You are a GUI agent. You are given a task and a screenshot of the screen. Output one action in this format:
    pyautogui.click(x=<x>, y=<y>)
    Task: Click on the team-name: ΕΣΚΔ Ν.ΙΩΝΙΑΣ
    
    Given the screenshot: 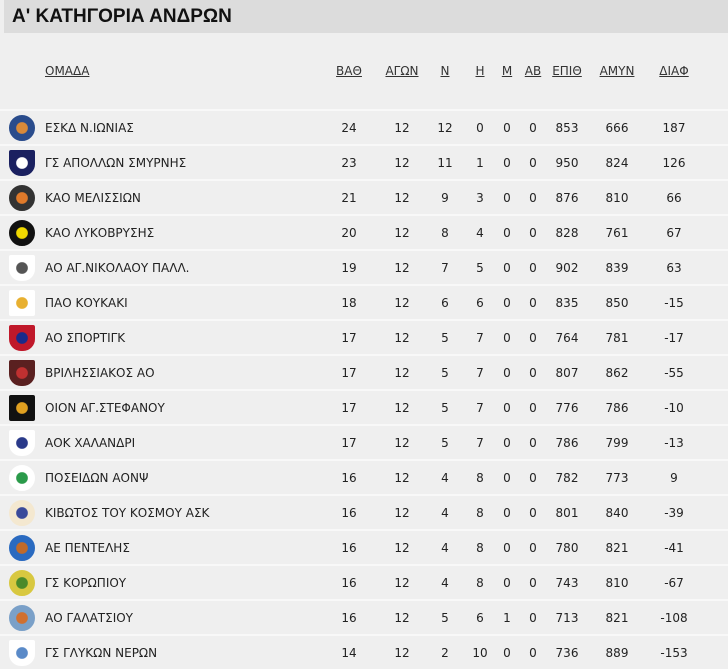 What is the action you would take?
    pyautogui.click(x=181, y=127)
    